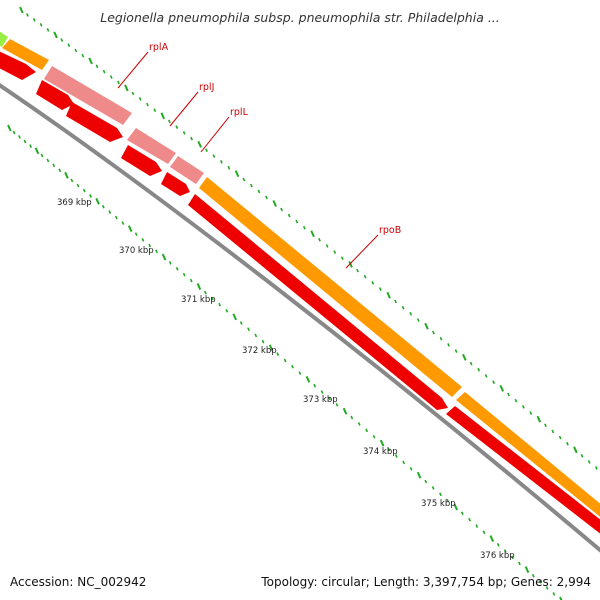 The width and height of the screenshot is (600, 600). Describe the element at coordinates (88, 95) in the screenshot. I see `forward-cds-rplA` at that location.